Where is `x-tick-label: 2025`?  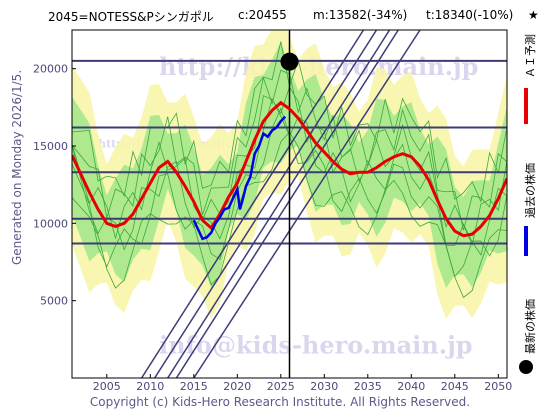
x-tick-label: 2025 is located at coordinates (281, 386).